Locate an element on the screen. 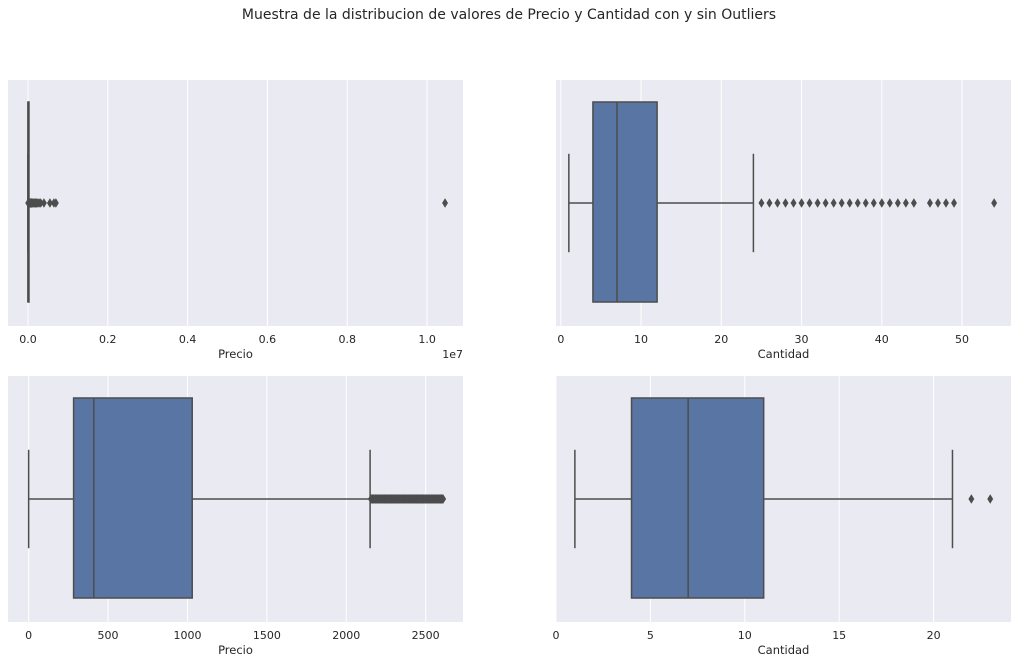 Image resolution: width=1018 pixels, height=663 pixels. x-tick-label: 1000 is located at coordinates (187, 635).